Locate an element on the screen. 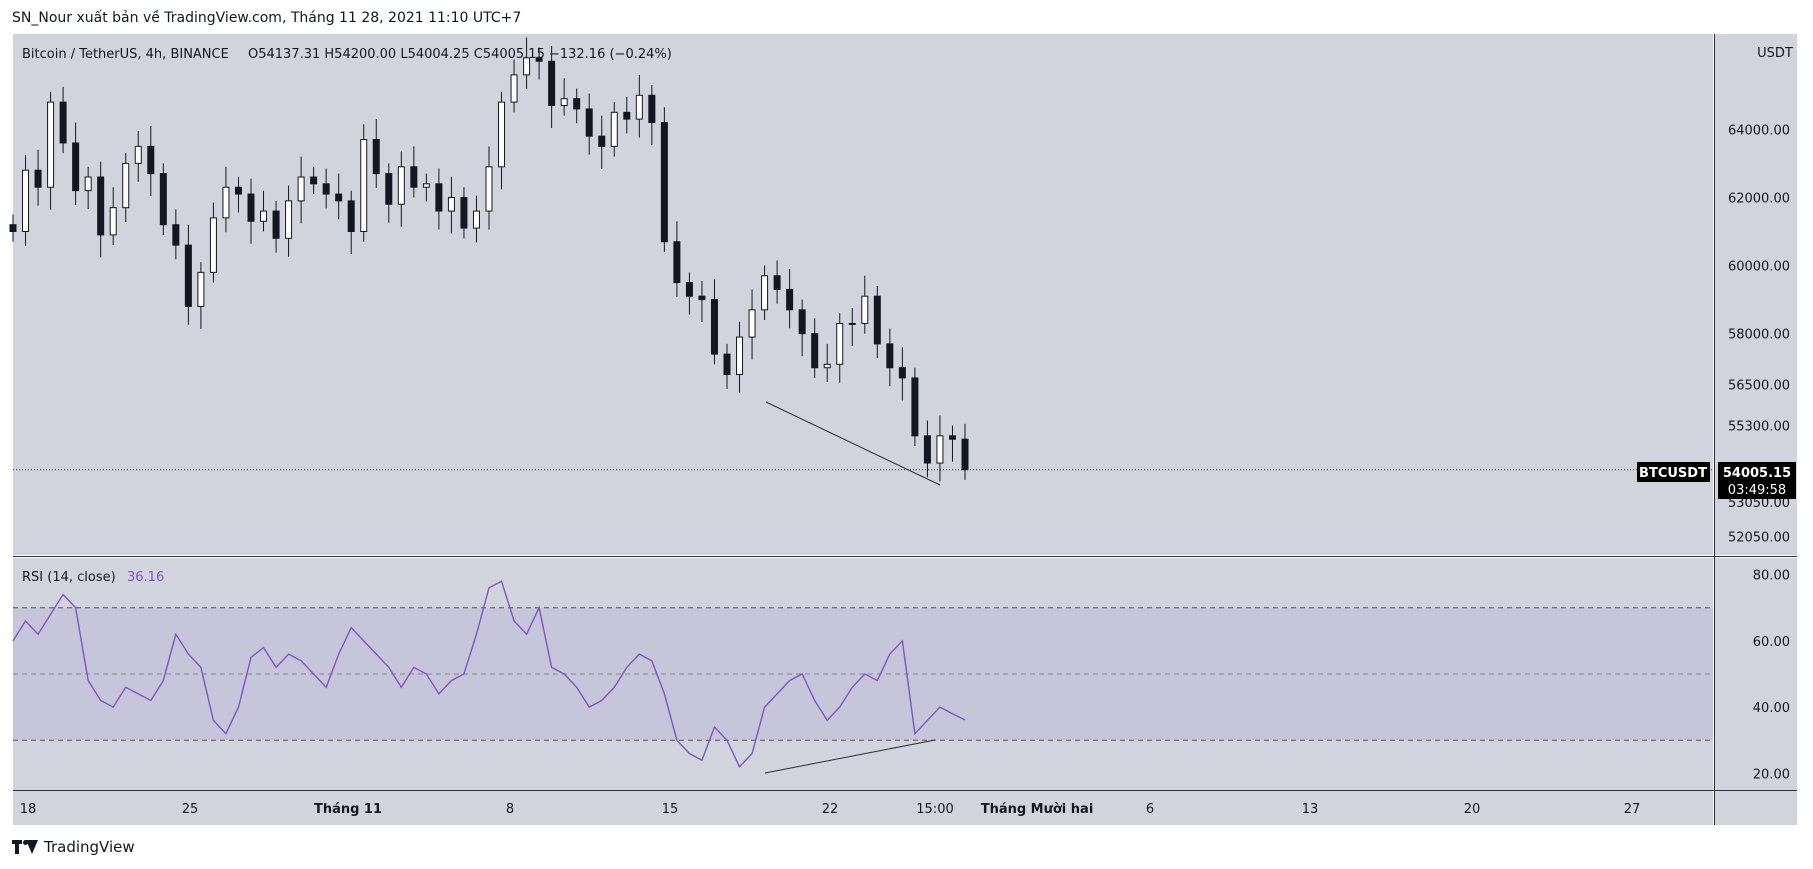 This screenshot has height=869, width=1813. time-tick-label: 8 is located at coordinates (510, 809).